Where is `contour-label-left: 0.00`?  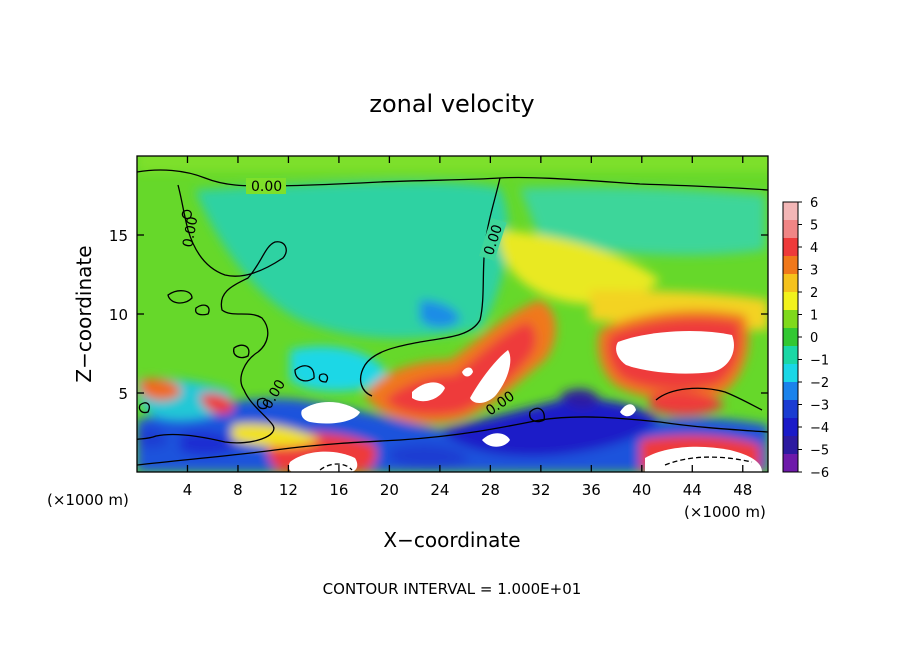
contour-label-left: 0.00 is located at coordinates (190, 231).